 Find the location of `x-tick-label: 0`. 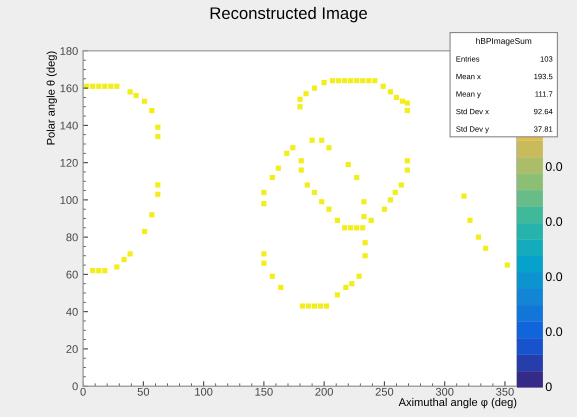

x-tick-label: 0 is located at coordinates (83, 392).